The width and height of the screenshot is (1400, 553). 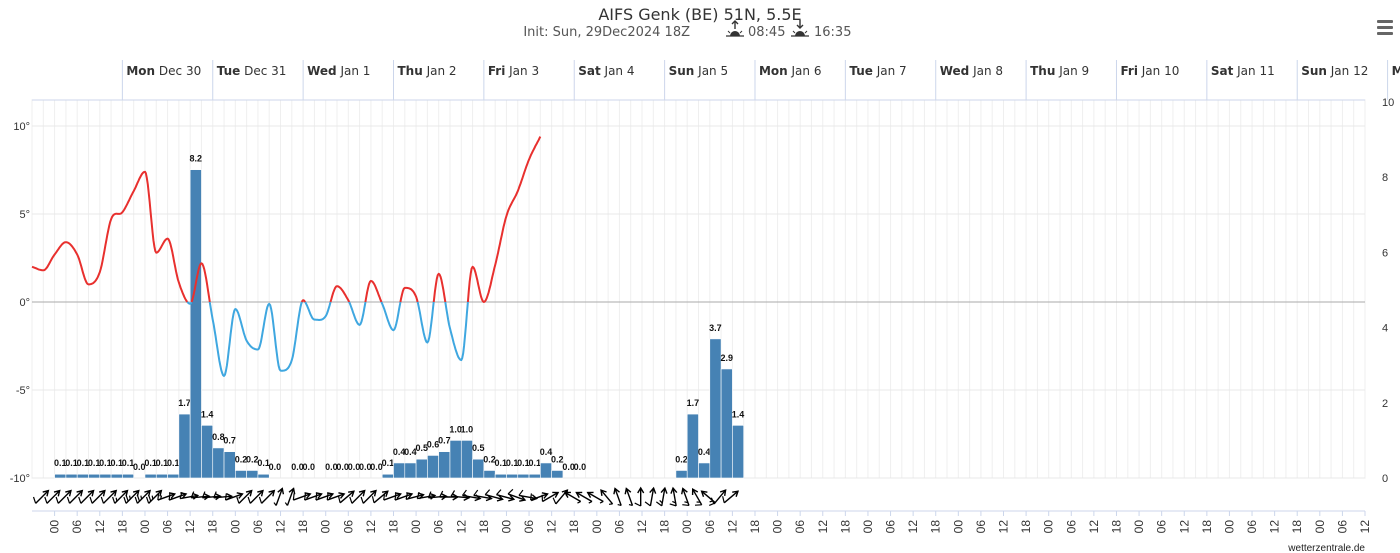 I want to click on day-date: Jan 8, so click(x=986, y=71).